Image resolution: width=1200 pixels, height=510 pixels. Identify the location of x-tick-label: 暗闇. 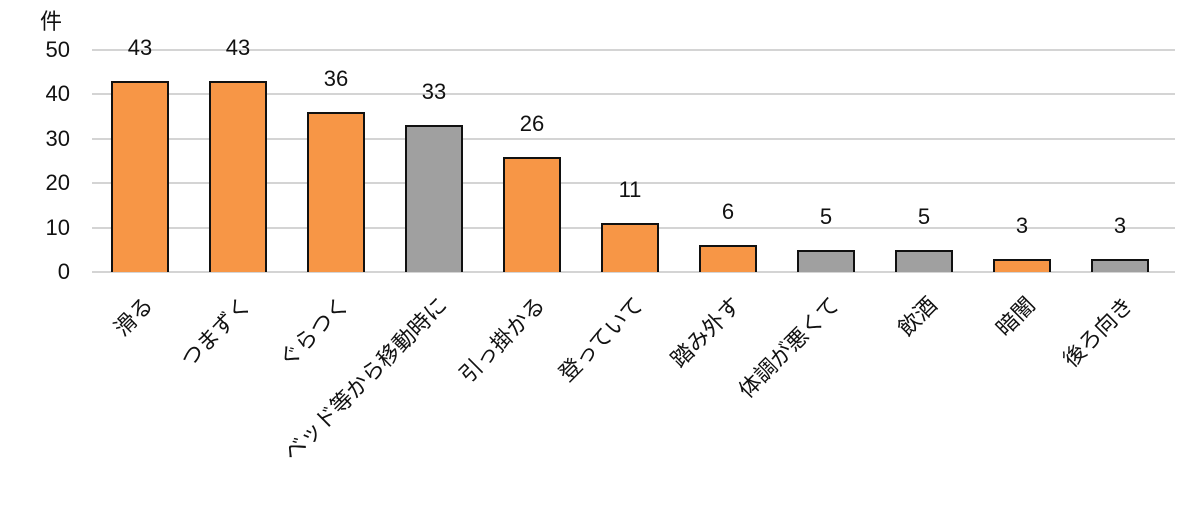
(1016, 317).